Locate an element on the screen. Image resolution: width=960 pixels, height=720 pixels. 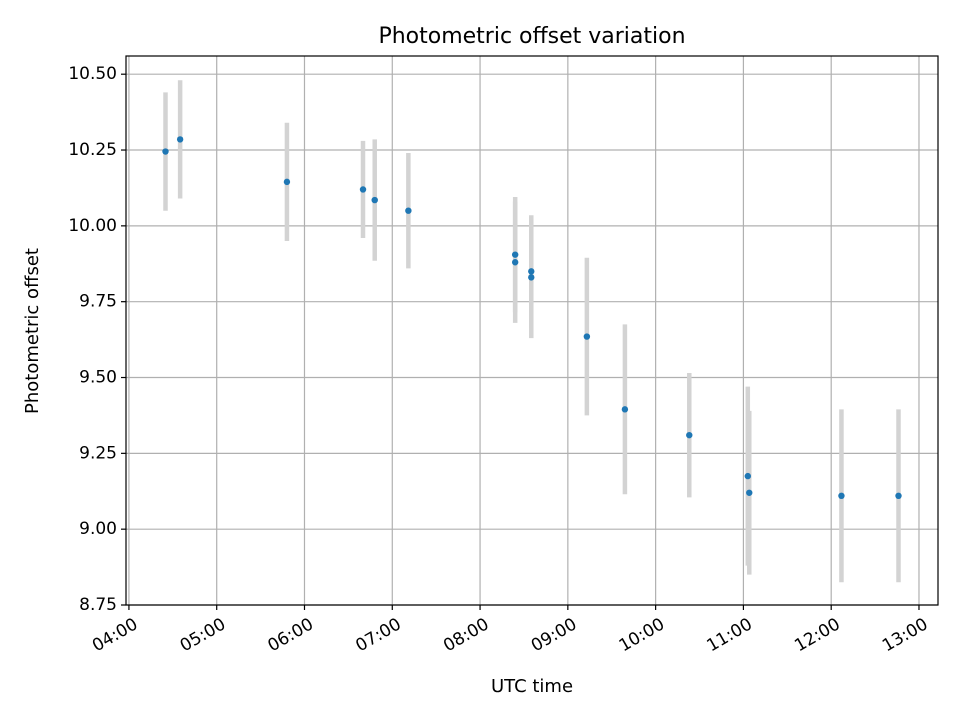
y-tick-label: 10.25 is located at coordinates (92, 150).